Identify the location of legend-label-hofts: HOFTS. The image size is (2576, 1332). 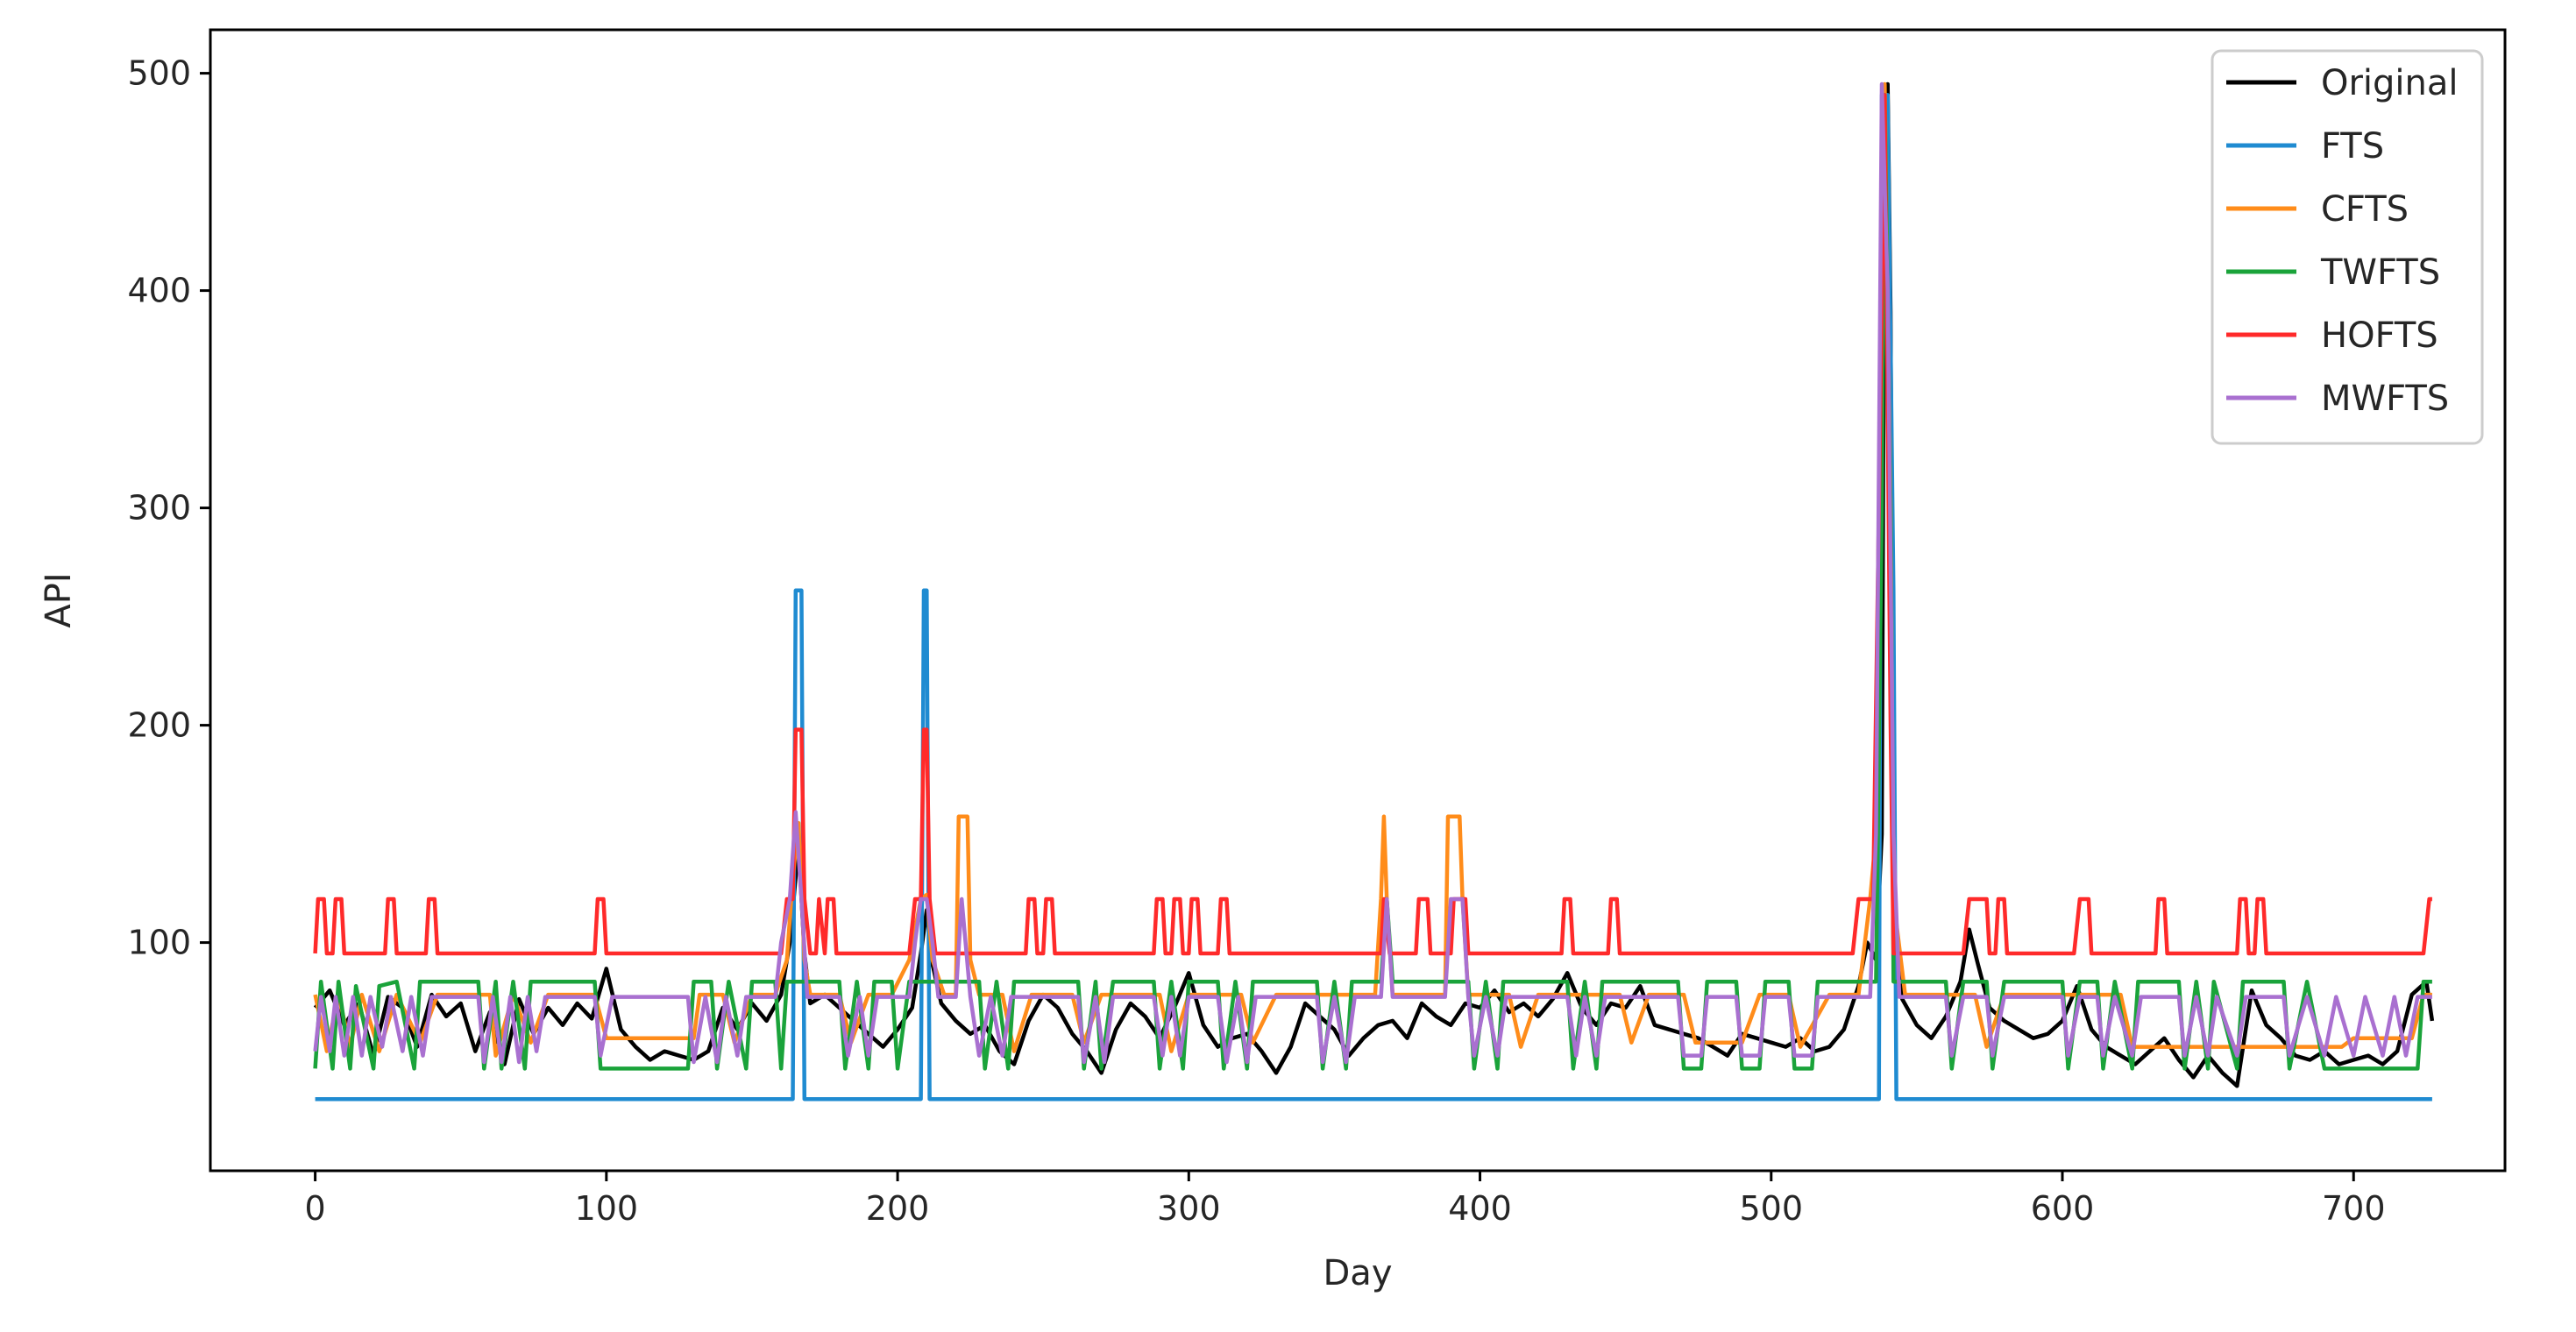
(2379, 335).